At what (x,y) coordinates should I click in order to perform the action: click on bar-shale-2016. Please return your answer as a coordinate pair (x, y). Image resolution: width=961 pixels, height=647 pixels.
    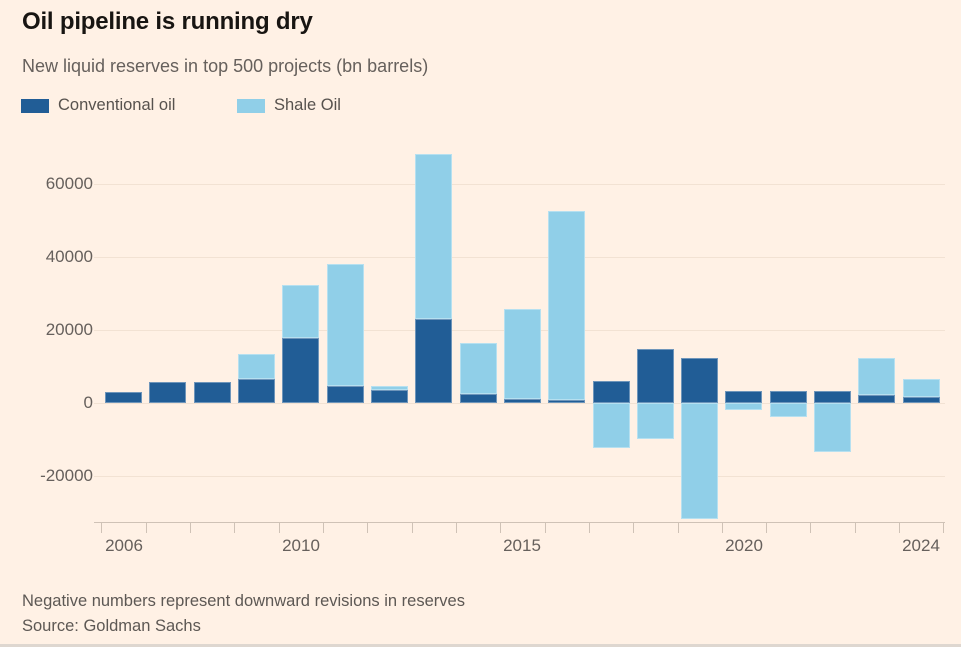
    Looking at the image, I should click on (566, 306).